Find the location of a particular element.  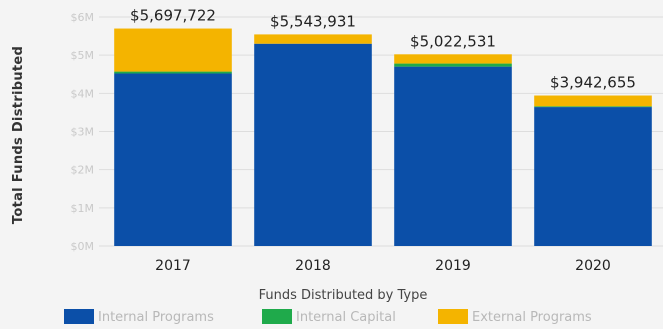

x-tick-label: 2020 is located at coordinates (593, 266).